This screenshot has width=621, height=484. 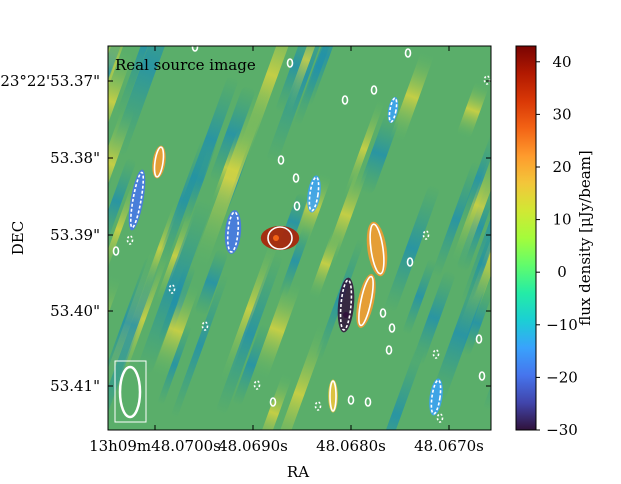 I want to click on beam-ellipse, so click(x=130, y=392).